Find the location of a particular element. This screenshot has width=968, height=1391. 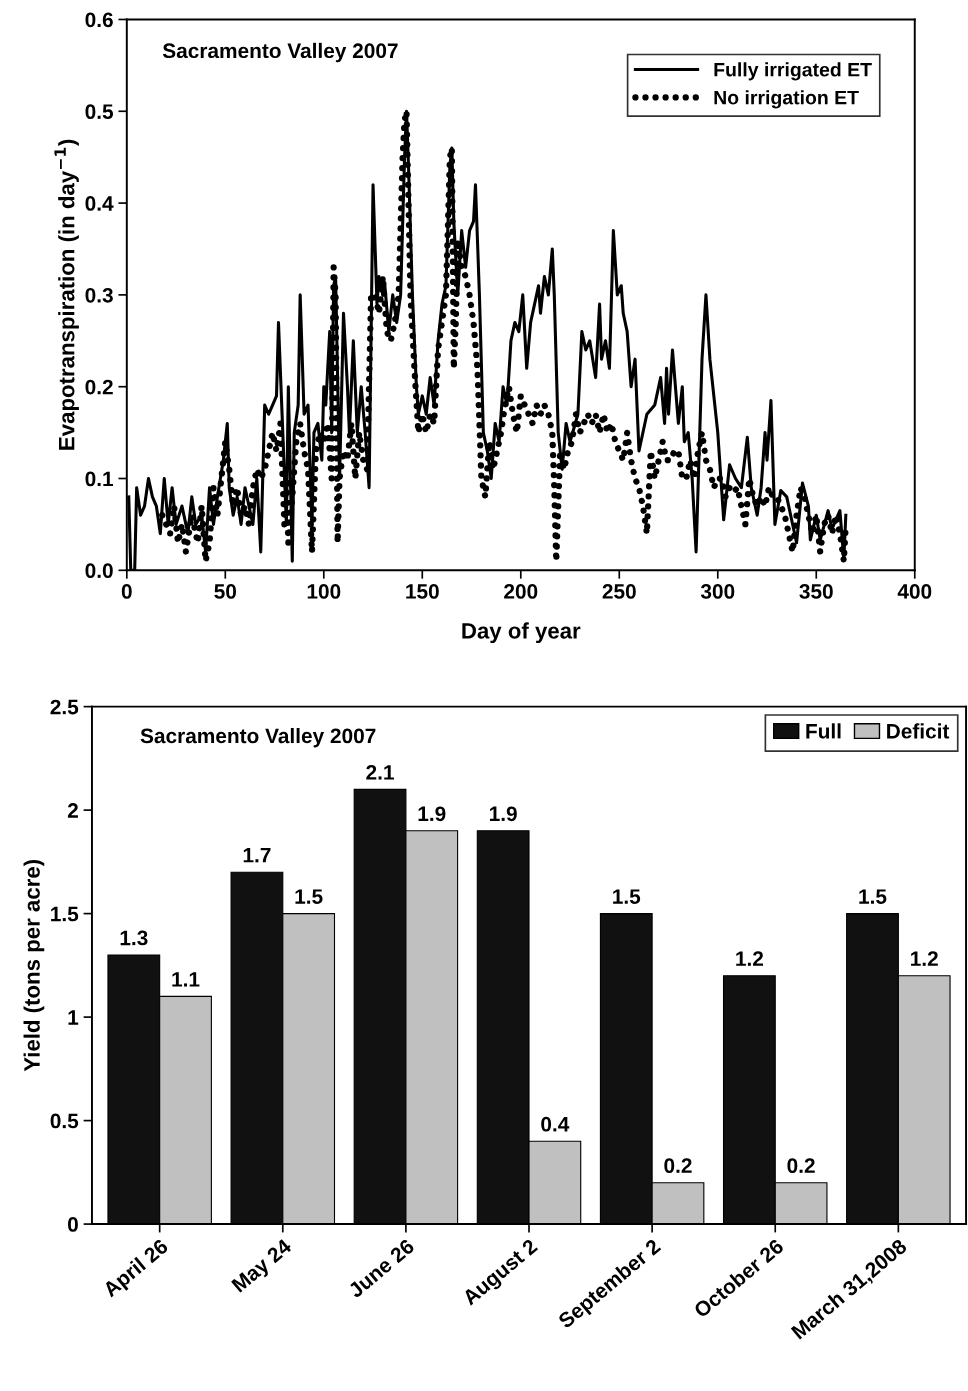

x-tick-label: 300 is located at coordinates (717, 591).